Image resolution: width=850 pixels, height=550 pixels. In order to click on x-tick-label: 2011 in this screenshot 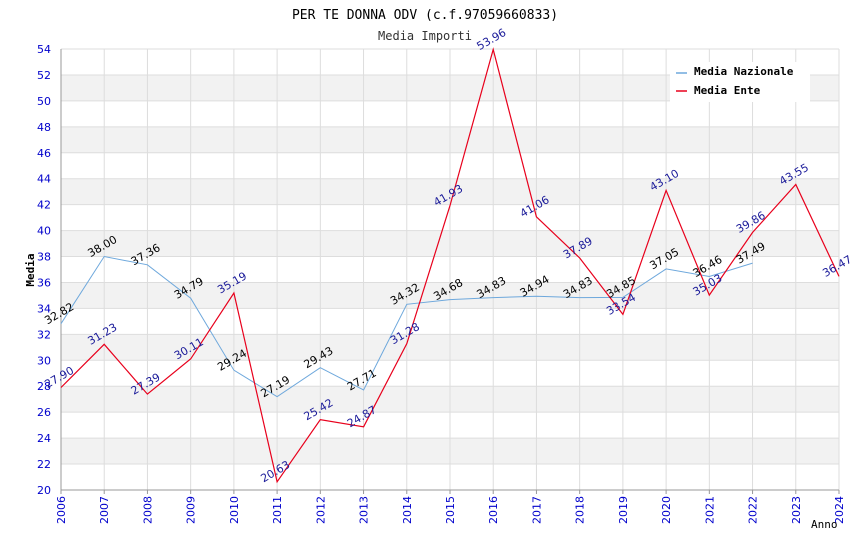, I will do `click(277, 510)`.